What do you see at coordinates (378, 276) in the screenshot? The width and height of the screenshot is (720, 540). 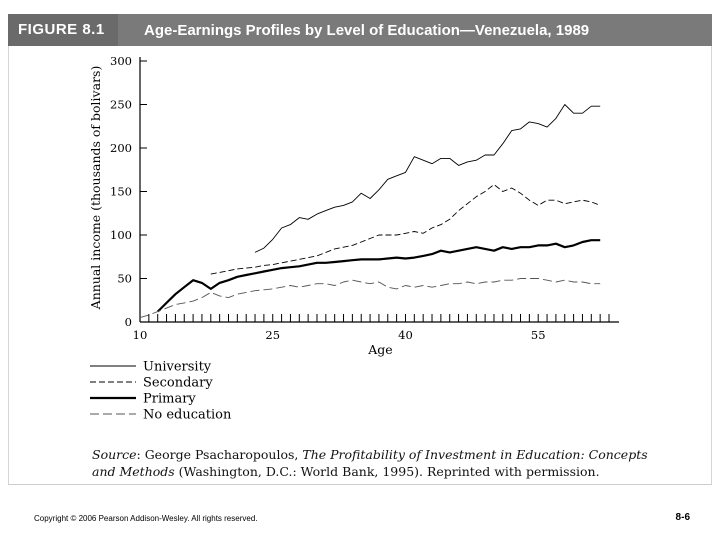 I see `series-line-primary` at bounding box center [378, 276].